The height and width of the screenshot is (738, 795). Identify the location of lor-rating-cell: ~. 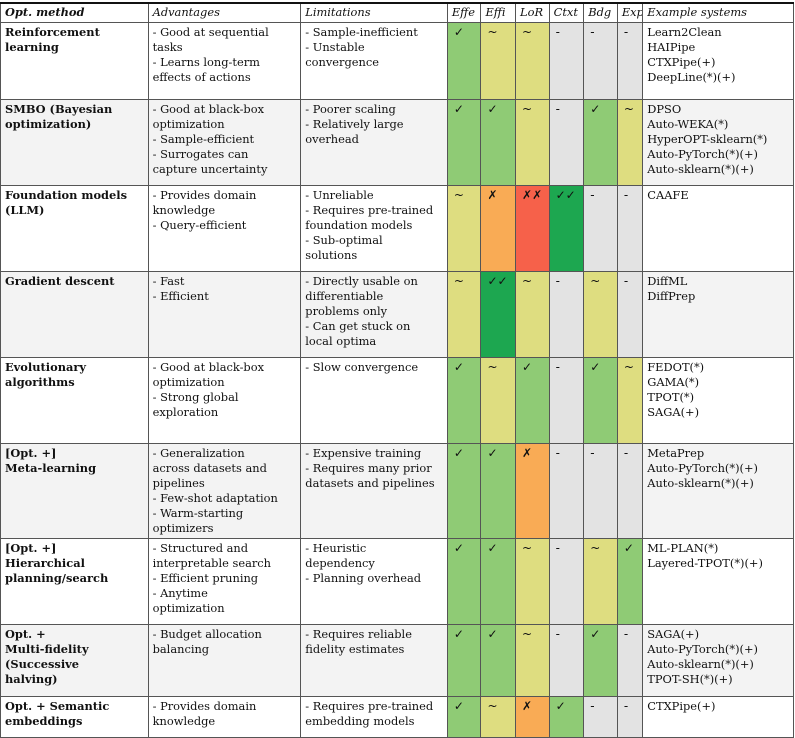
(532, 314).